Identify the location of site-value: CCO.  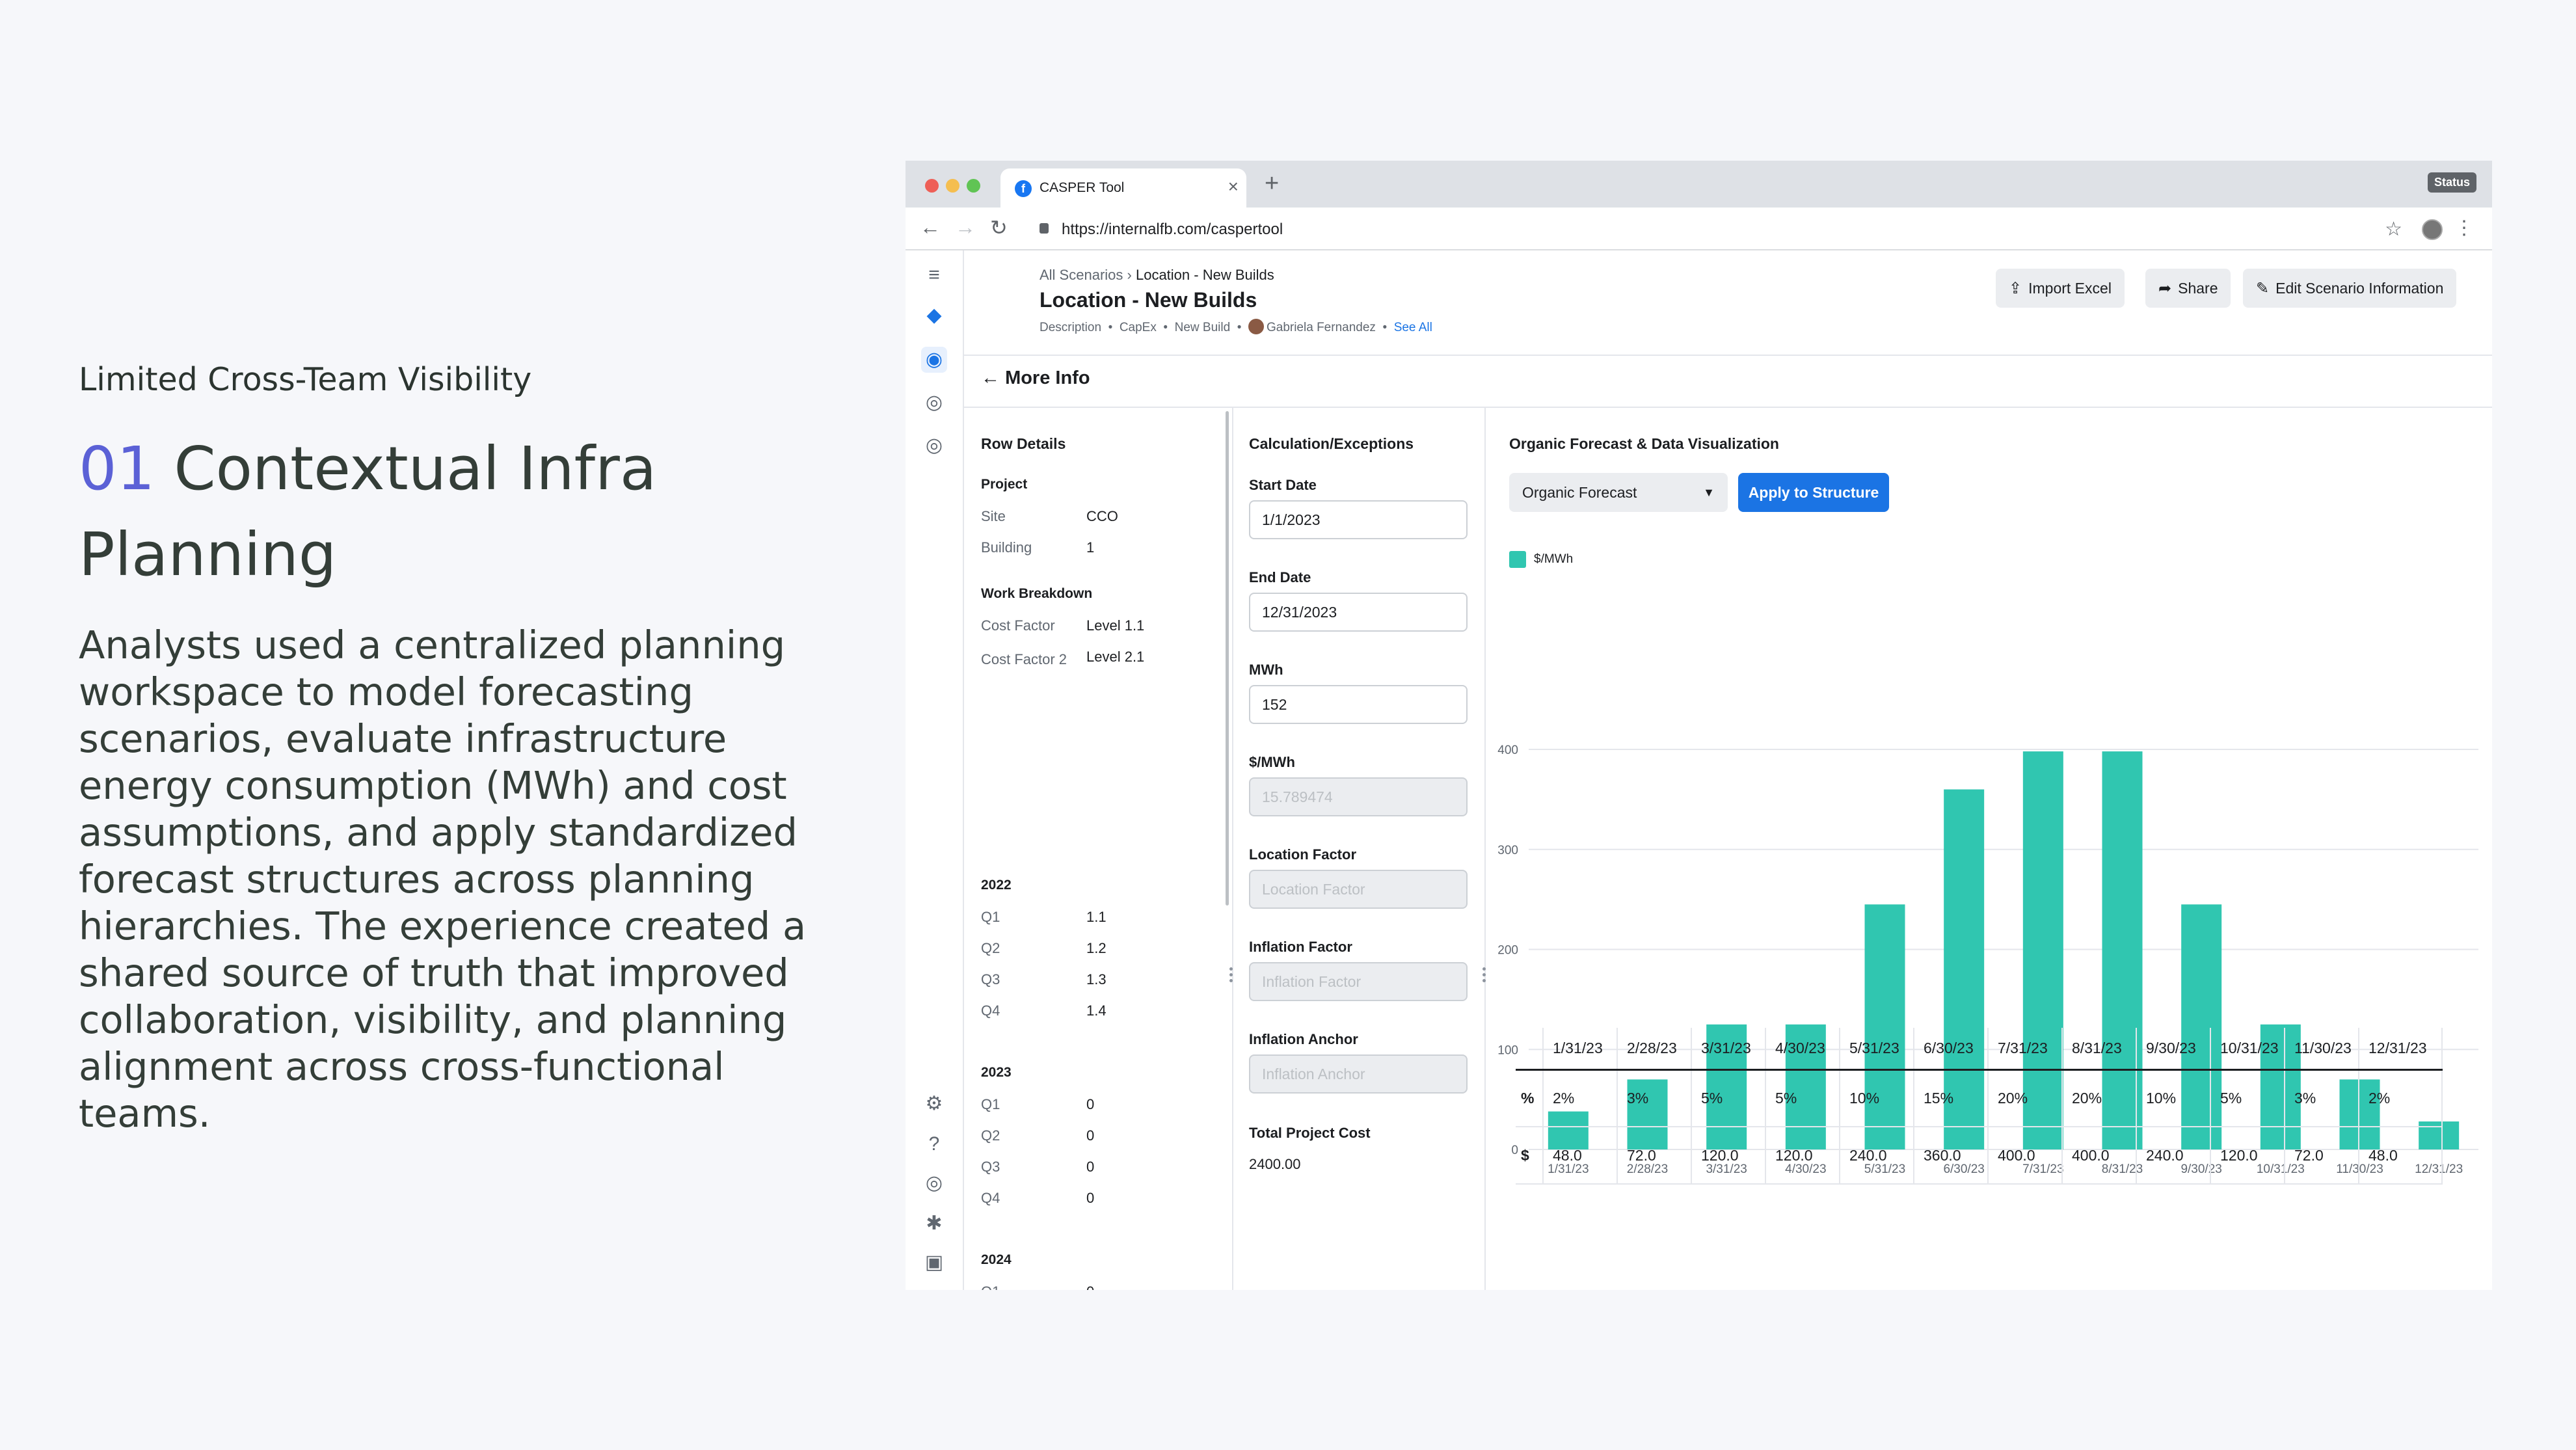
(1102, 516).